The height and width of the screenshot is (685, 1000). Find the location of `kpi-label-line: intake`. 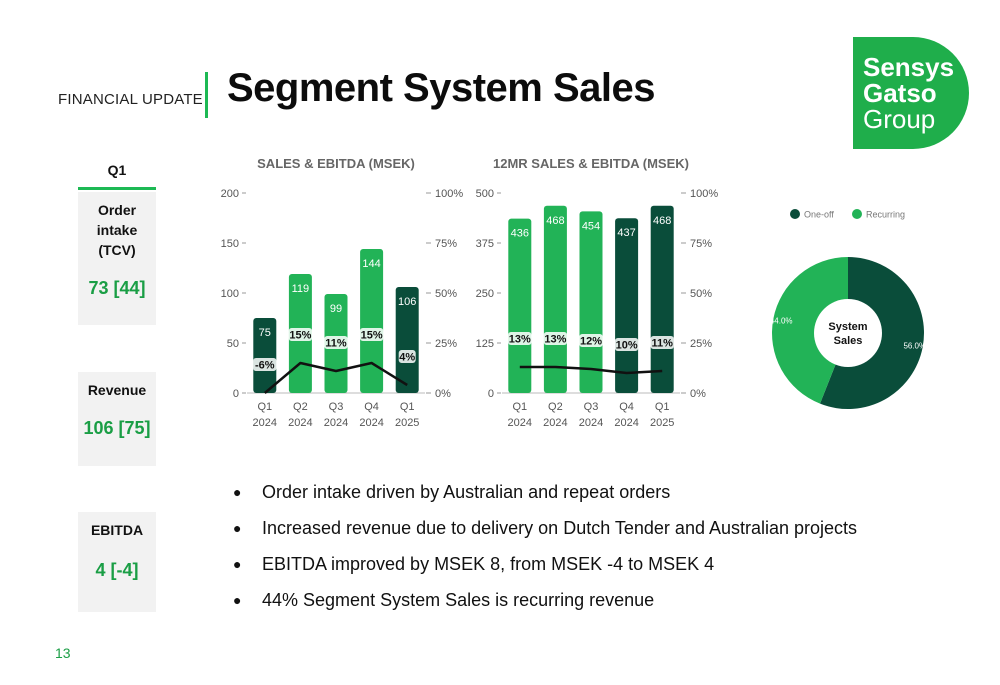

kpi-label-line: intake is located at coordinates (117, 230).